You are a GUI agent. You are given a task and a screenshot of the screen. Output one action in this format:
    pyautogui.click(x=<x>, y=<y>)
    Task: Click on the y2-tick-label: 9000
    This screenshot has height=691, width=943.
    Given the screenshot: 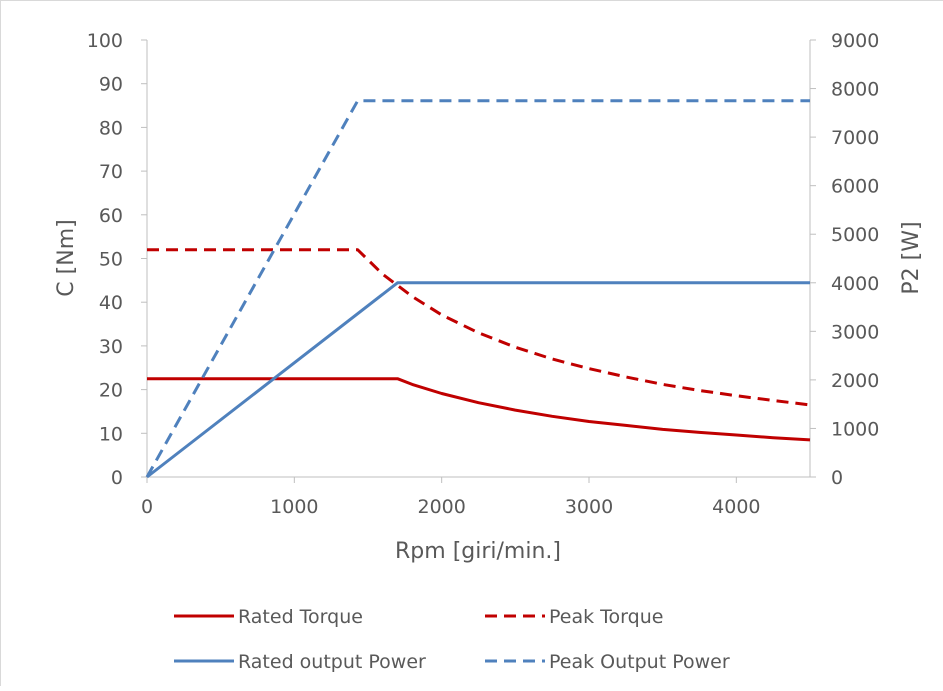 What is the action you would take?
    pyautogui.click(x=855, y=41)
    